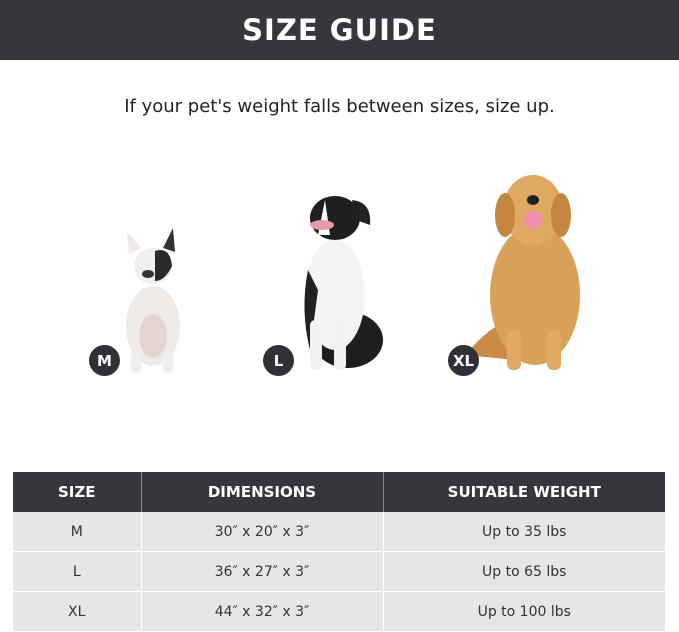 The height and width of the screenshot is (632, 679). I want to click on table-row: XL 44″ x 32″ x 3″ Up to 100 lbs, so click(339, 611).